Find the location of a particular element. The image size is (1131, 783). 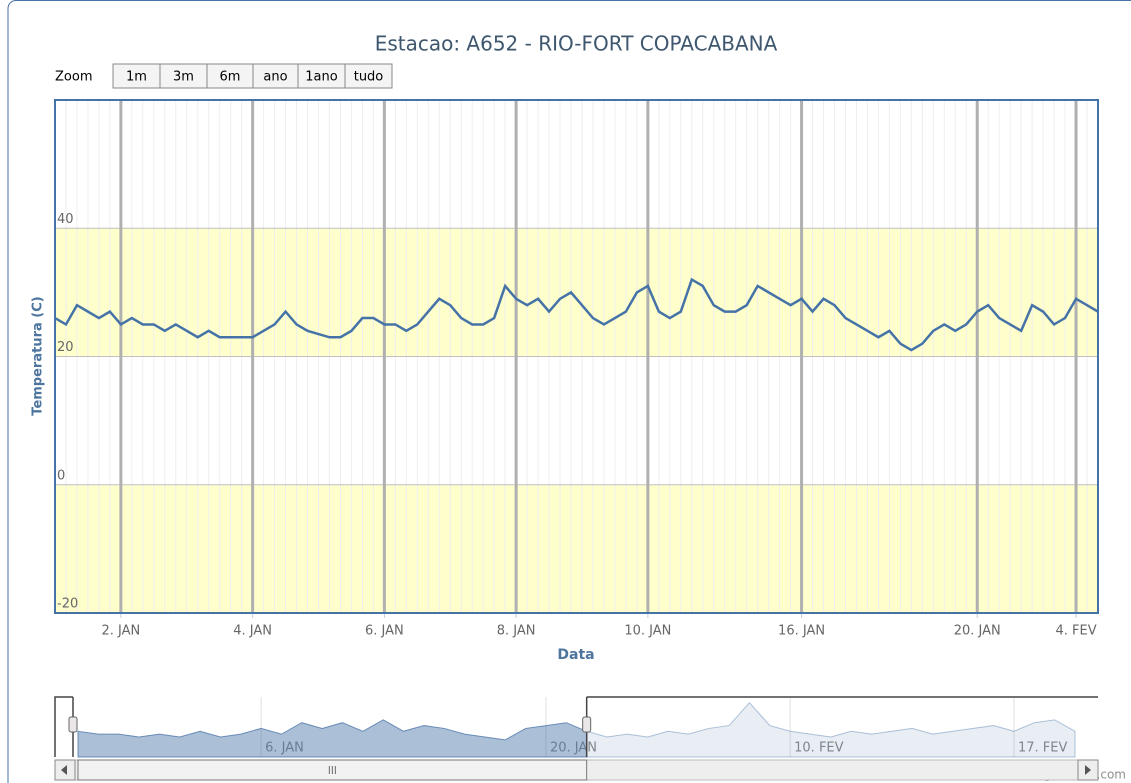

x-tick-label: 20. JAN is located at coordinates (977, 631).